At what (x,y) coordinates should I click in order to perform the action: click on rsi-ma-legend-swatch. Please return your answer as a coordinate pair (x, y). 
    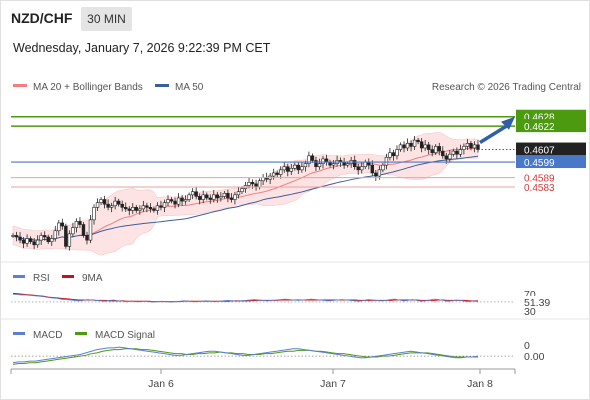
    Looking at the image, I should click on (68, 276).